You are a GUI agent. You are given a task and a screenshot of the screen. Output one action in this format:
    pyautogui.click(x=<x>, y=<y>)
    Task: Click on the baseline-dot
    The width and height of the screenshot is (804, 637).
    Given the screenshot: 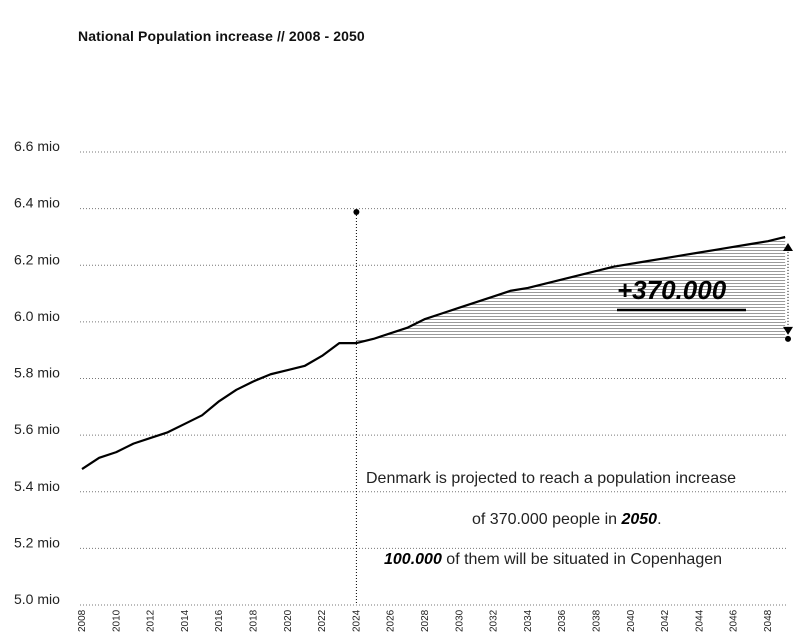 What is the action you would take?
    pyautogui.click(x=788, y=338)
    